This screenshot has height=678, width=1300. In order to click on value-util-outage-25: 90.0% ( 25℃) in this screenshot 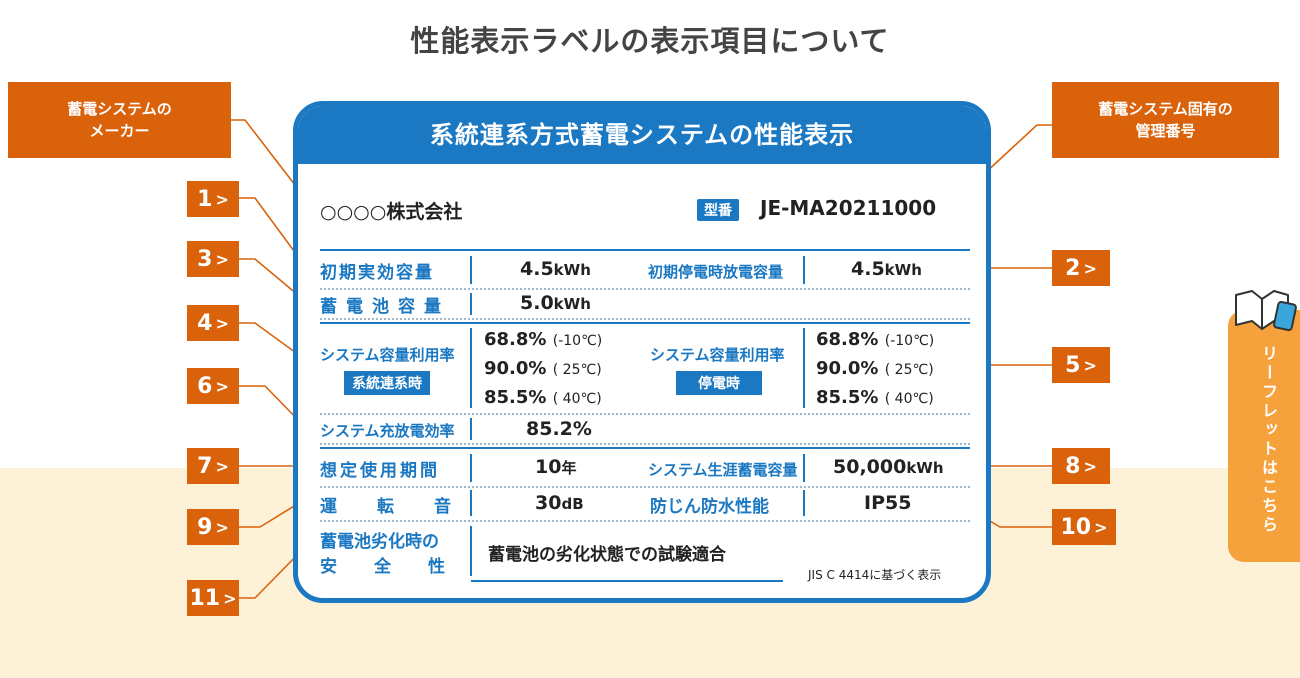, I will do `click(875, 368)`.